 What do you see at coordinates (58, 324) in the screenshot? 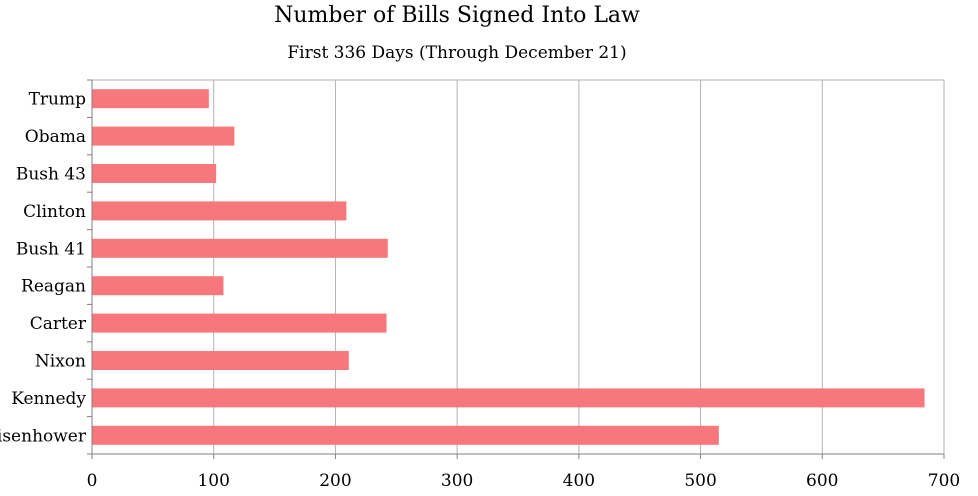
I see `category-label: Carter` at bounding box center [58, 324].